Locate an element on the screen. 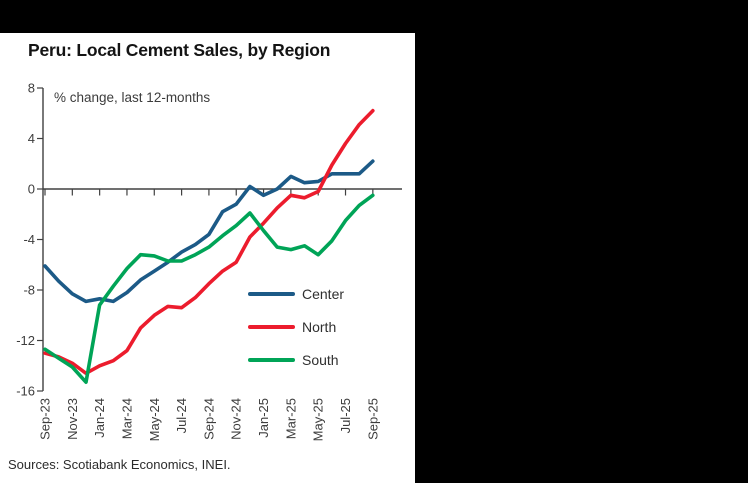 Image resolution: width=748 pixels, height=483 pixels. x-tick-label: Nov-24 is located at coordinates (236, 419).